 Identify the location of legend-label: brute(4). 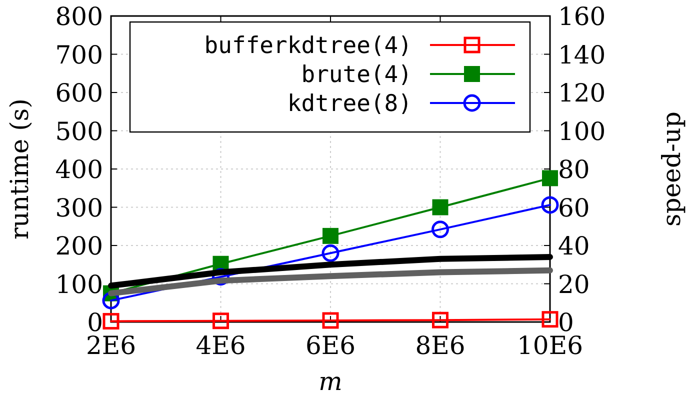
(356, 75).